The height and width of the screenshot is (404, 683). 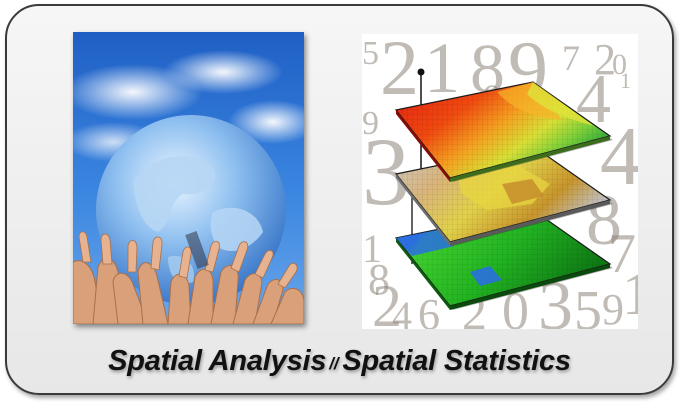 I want to click on heat-layer, so click(x=503, y=131).